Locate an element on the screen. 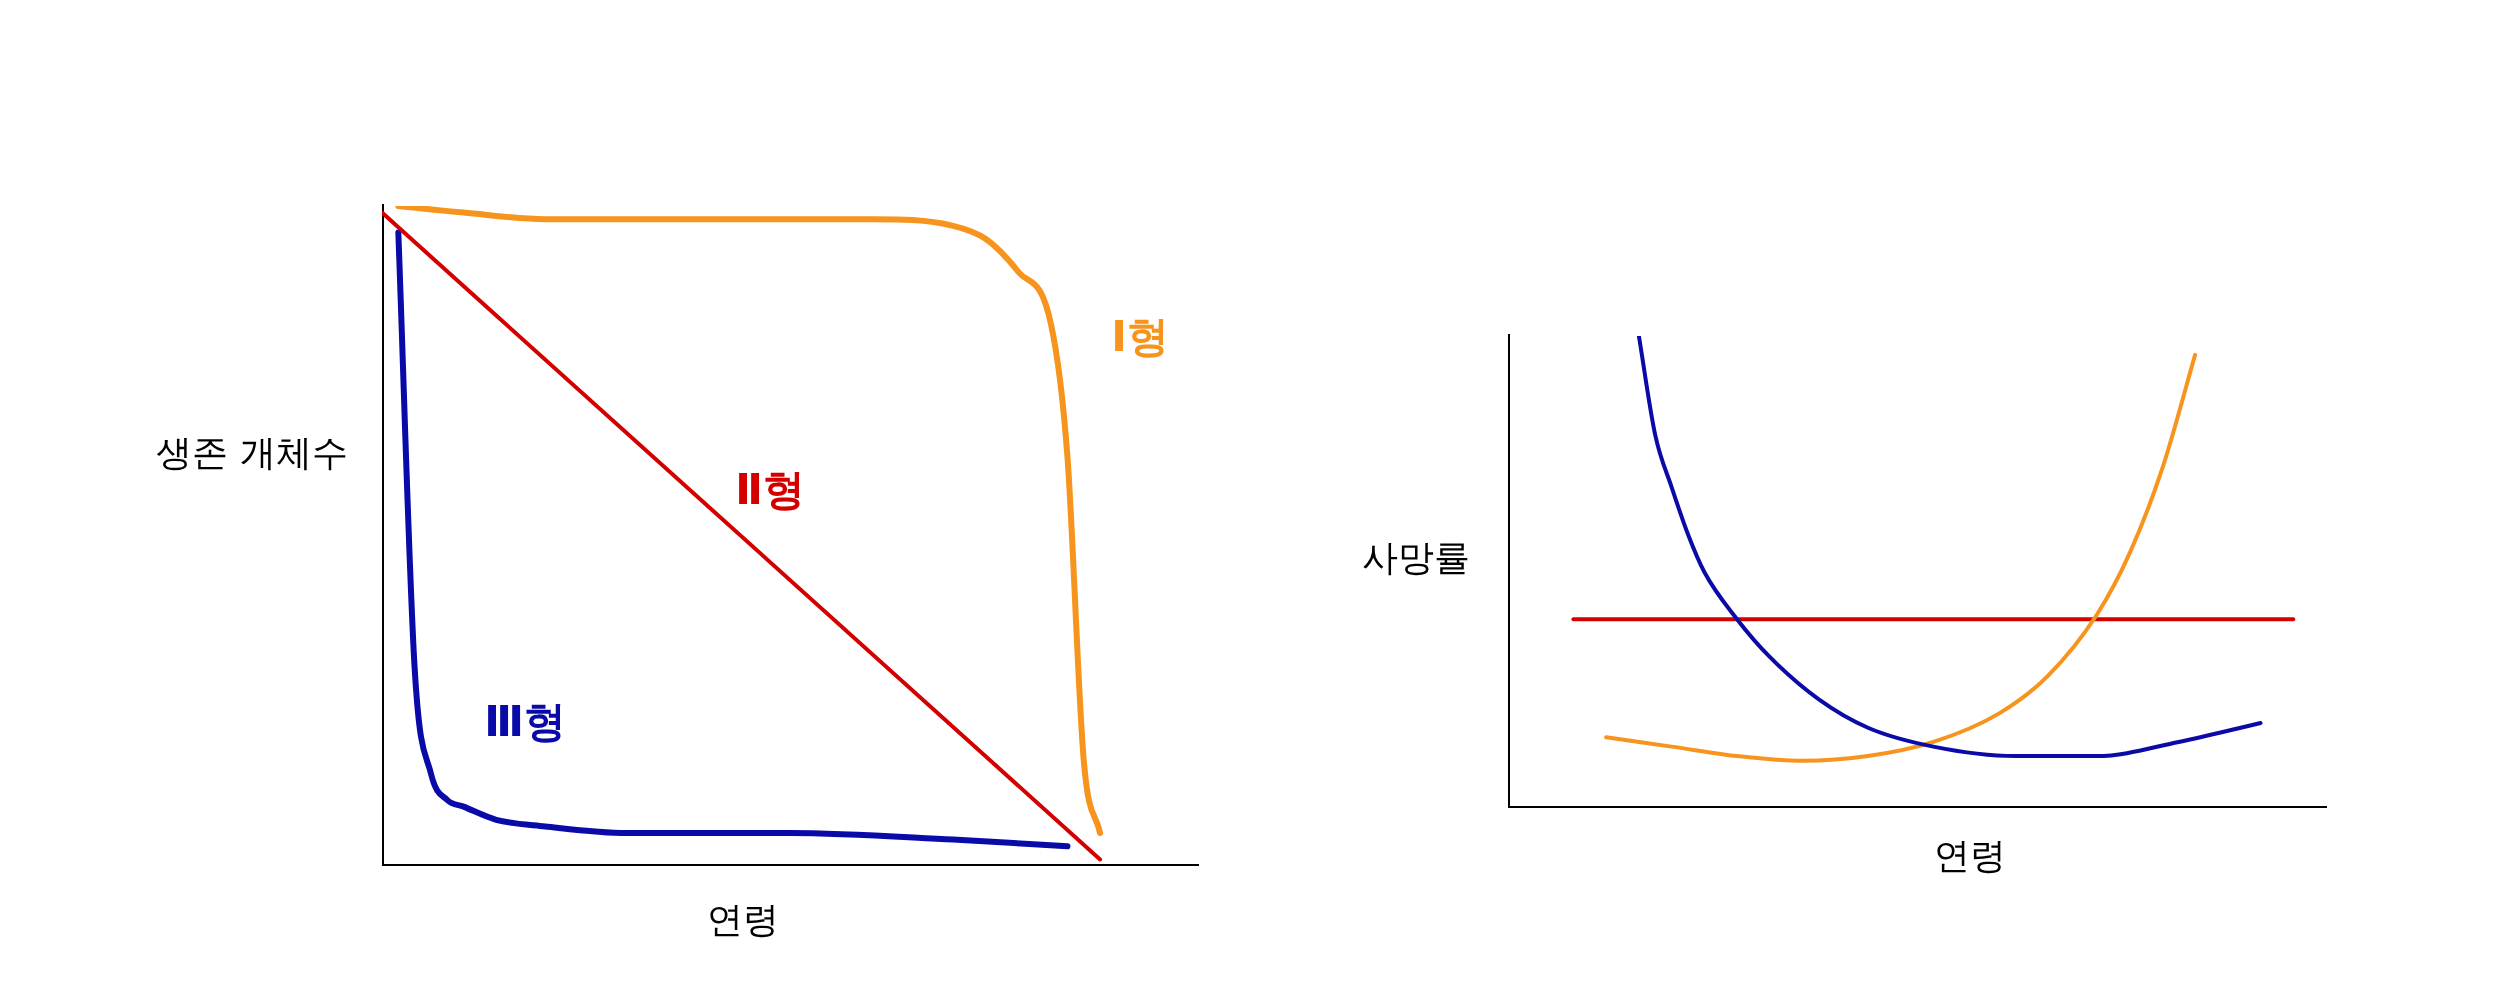  series-label: Ⅰ형 is located at coordinates (1140, 337).